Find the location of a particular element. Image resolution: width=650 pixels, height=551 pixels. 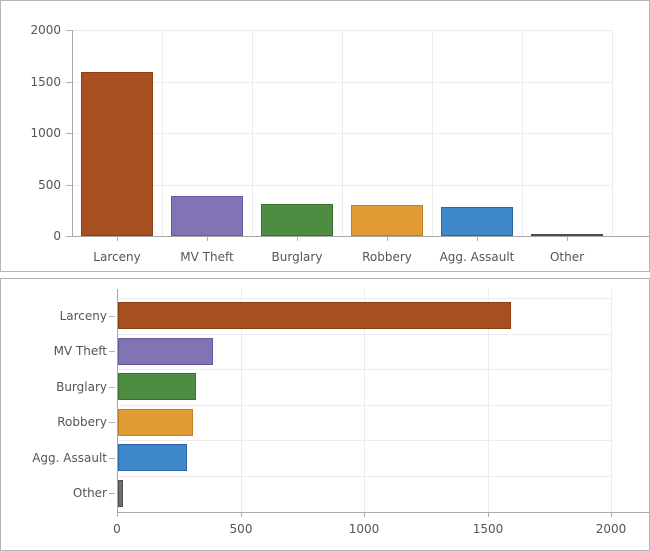

x-axis-tick-label: 0 is located at coordinates (117, 529).